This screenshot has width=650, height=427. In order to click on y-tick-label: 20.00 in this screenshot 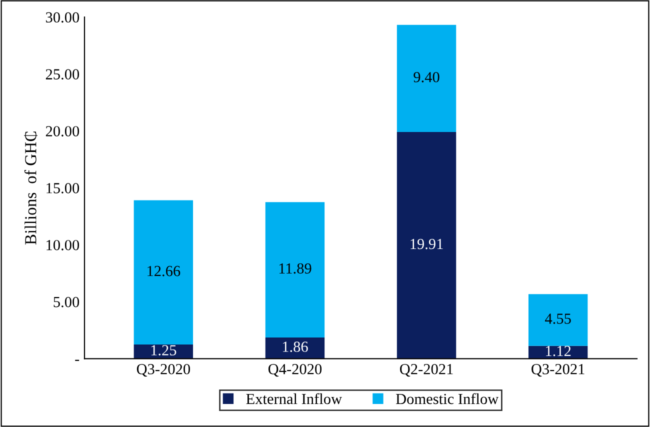, I will do `click(63, 131)`.